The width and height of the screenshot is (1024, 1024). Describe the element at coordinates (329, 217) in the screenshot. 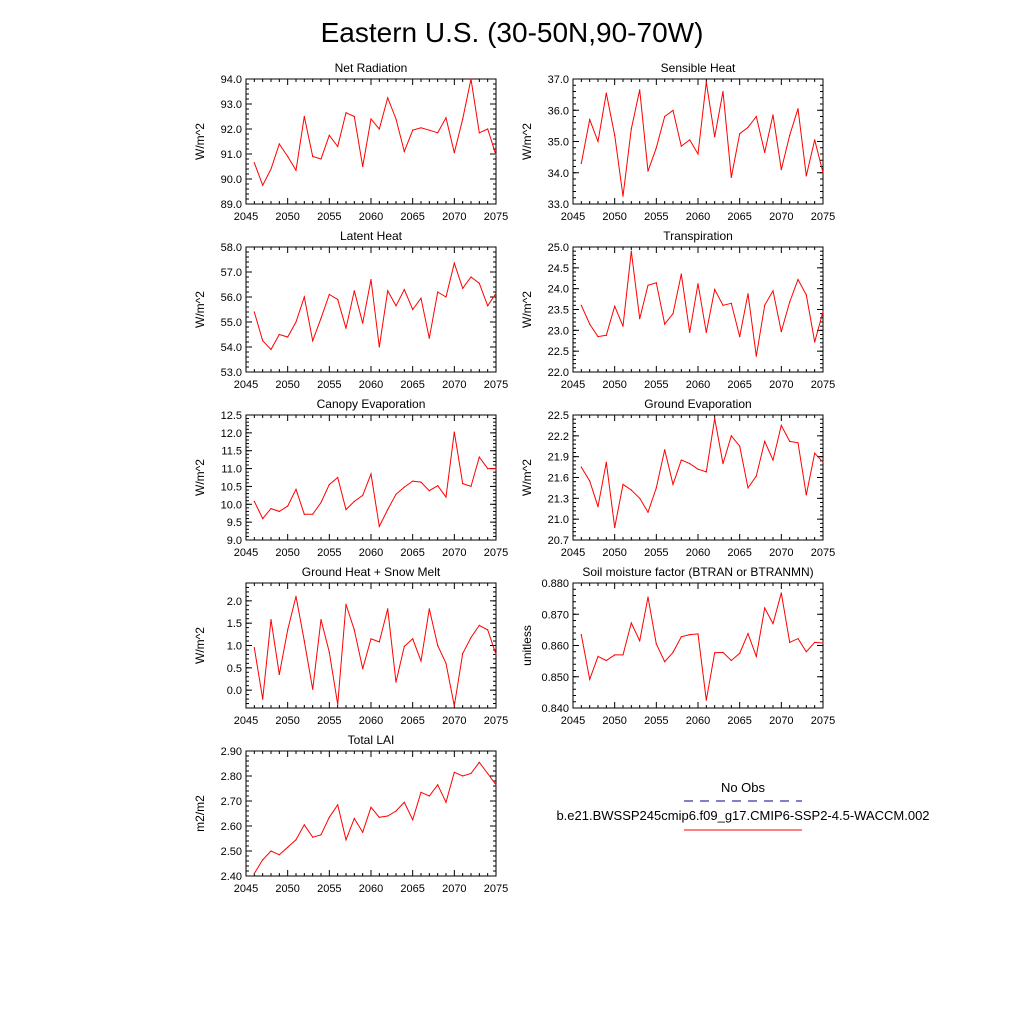

I see `x-tick-label: 2055` at that location.